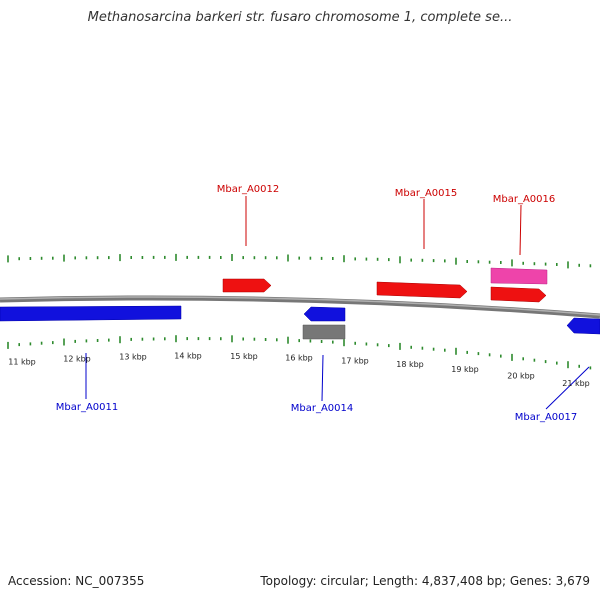 The image size is (600, 600). What do you see at coordinates (76, 581) in the screenshot?
I see `accession-text: Accession: NC_007355` at bounding box center [76, 581].